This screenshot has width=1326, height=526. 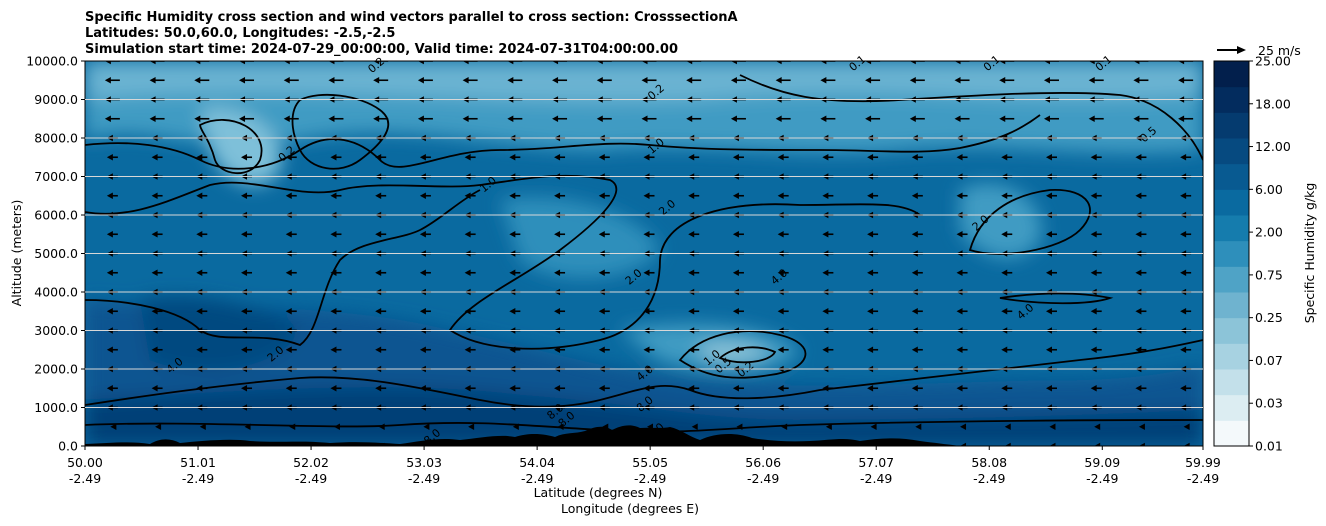 I want to click on colorbar-tick-label: 0.75, so click(x=1269, y=274).